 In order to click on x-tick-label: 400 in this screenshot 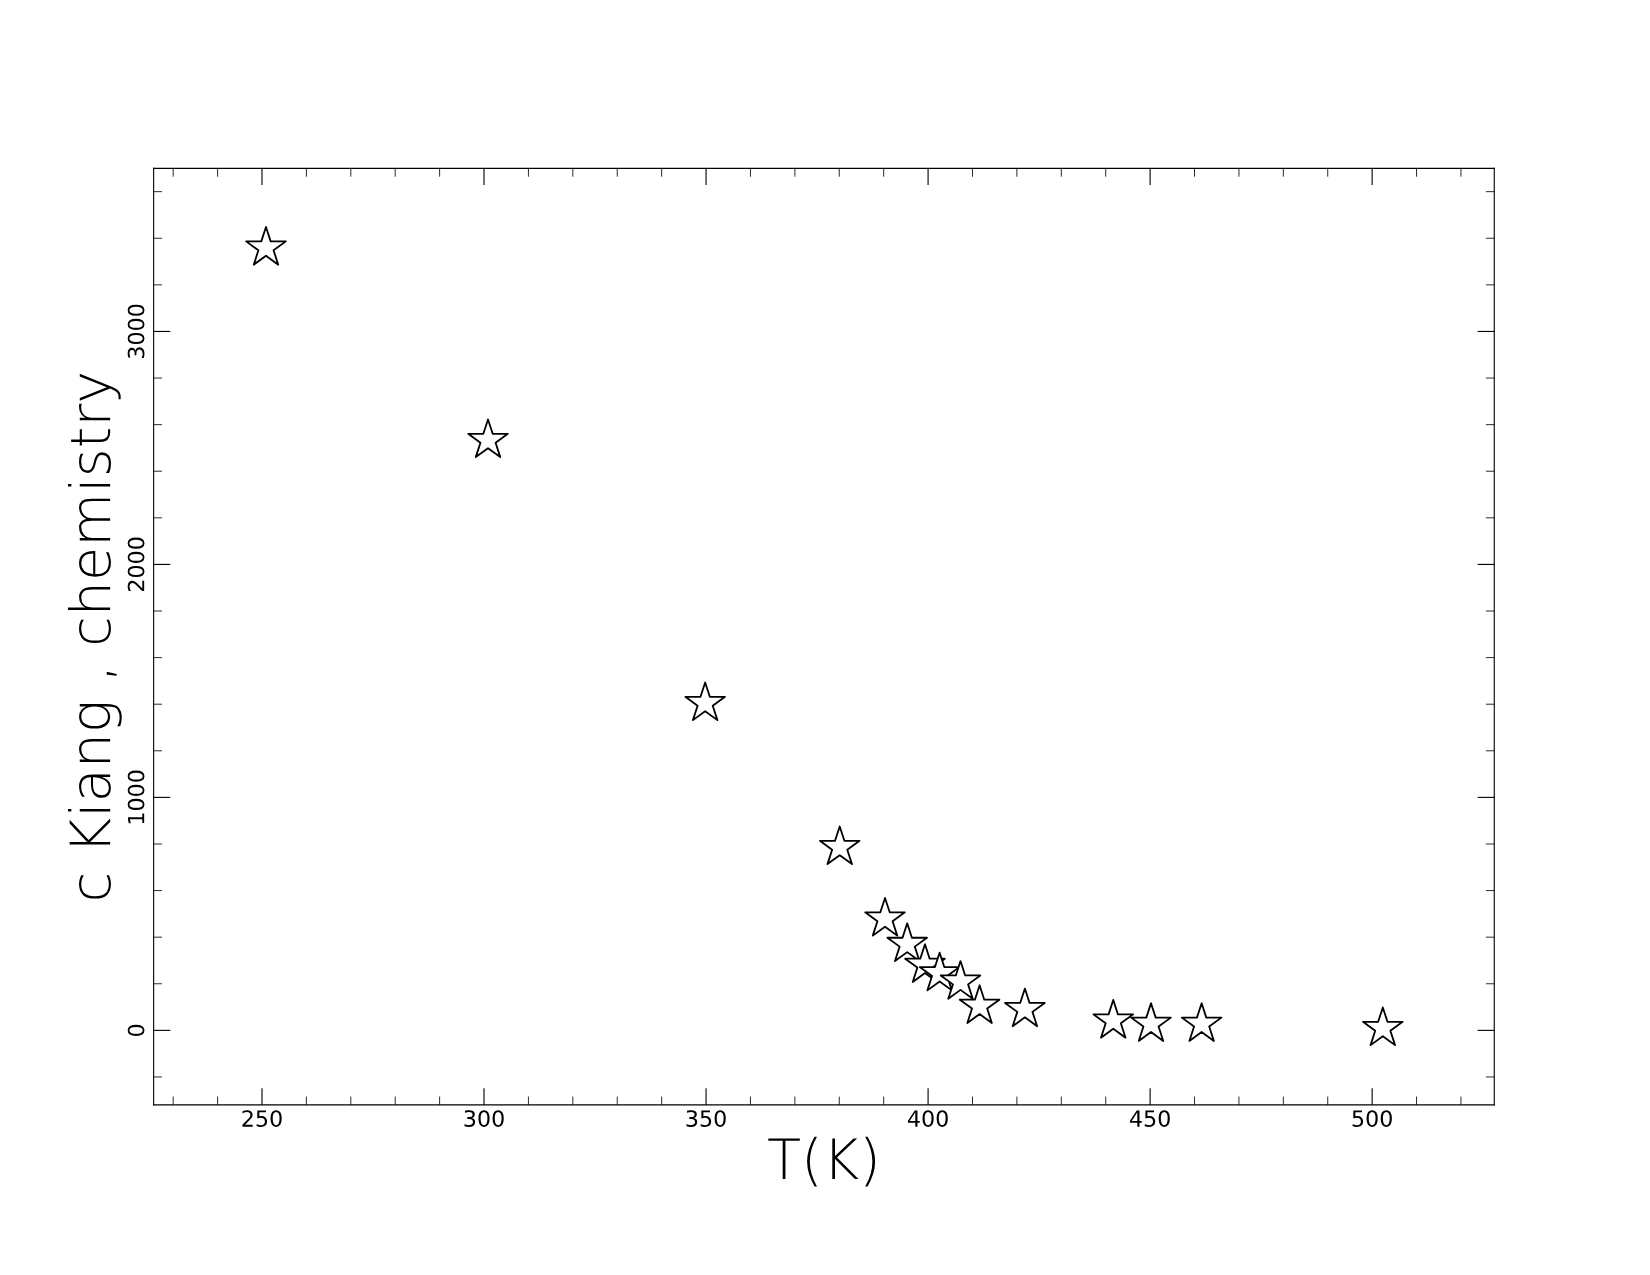, I will do `click(927, 1118)`.